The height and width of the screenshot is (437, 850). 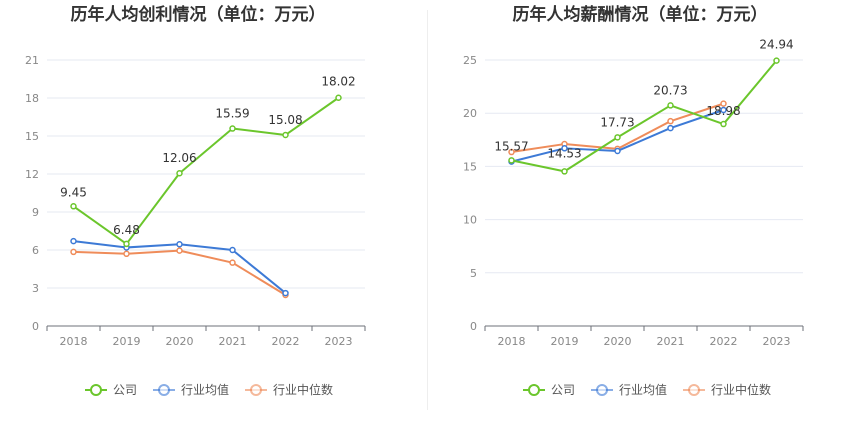 I want to click on y-tick-label: 25, so click(x=470, y=60).